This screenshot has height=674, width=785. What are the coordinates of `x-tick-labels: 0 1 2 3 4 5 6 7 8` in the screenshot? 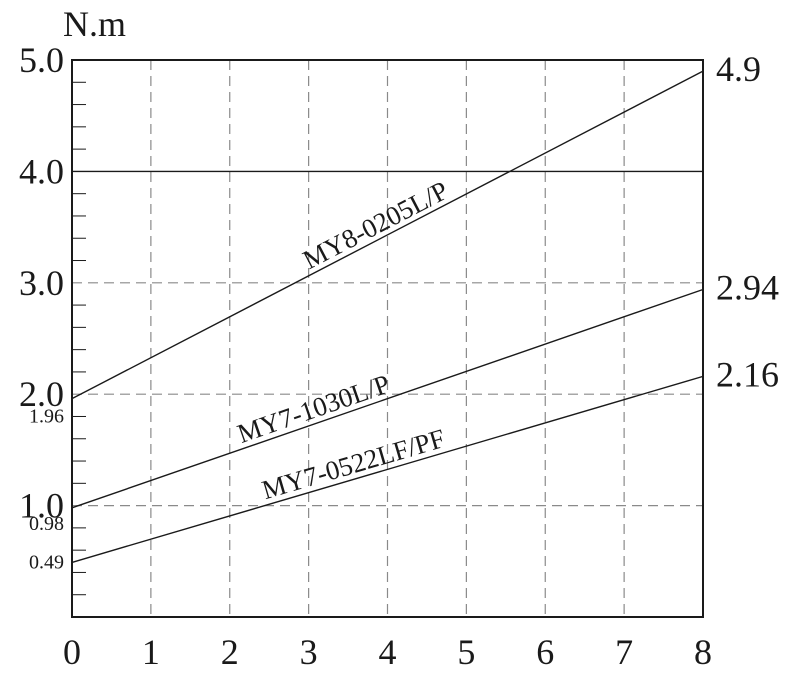 It's located at (387, 652).